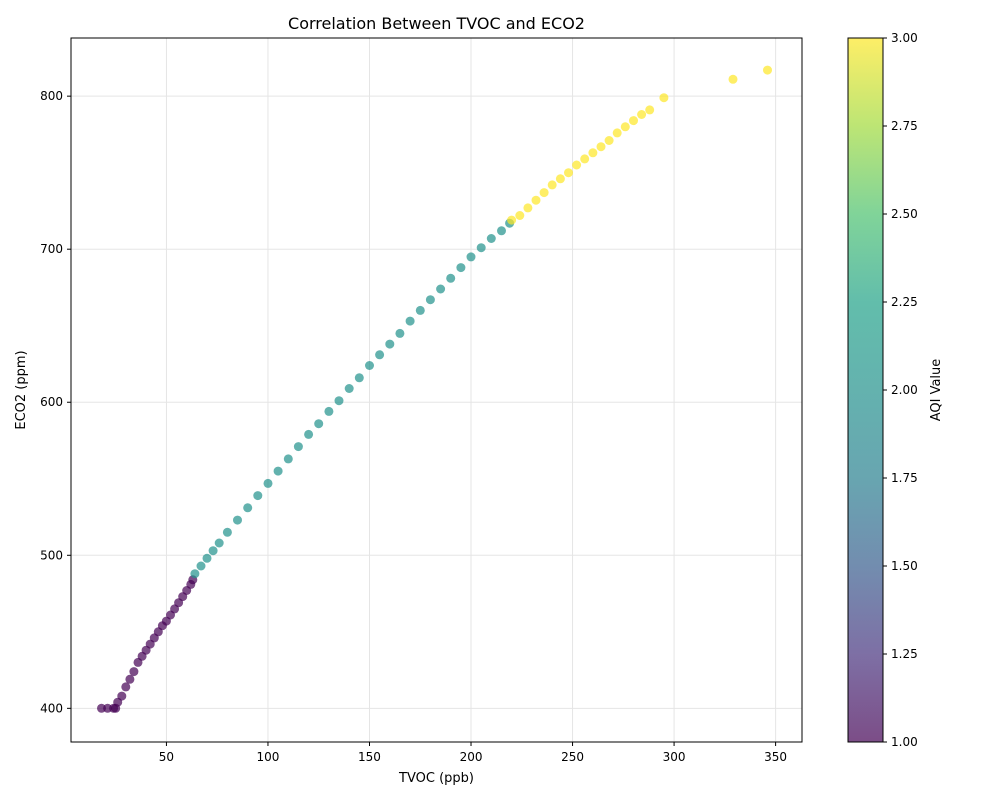 Image resolution: width=1000 pixels, height=804 pixels. I want to click on colorbar-tick-label: 3.00, so click(904, 38).